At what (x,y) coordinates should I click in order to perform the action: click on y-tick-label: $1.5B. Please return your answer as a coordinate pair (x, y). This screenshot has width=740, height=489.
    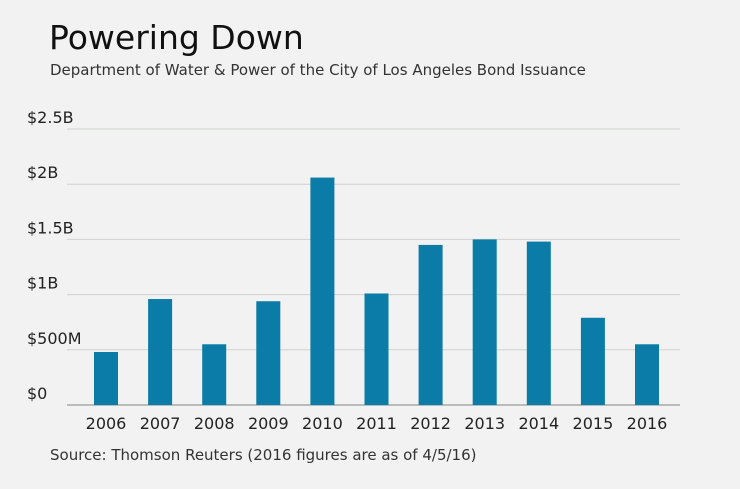
    Looking at the image, I should click on (50, 227).